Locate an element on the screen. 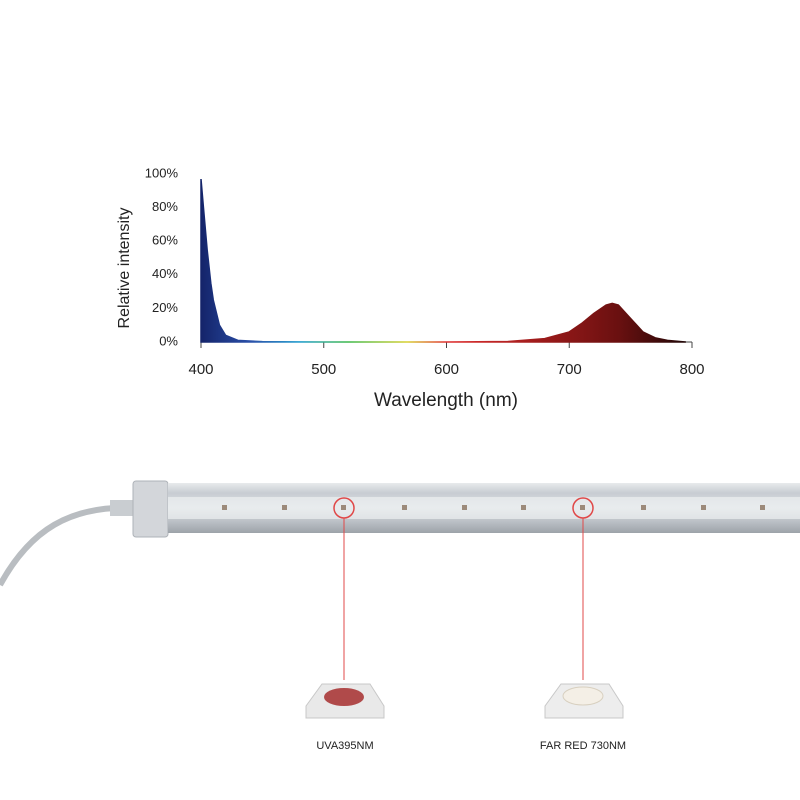  y-tick-label: 80% is located at coordinates (165, 206).